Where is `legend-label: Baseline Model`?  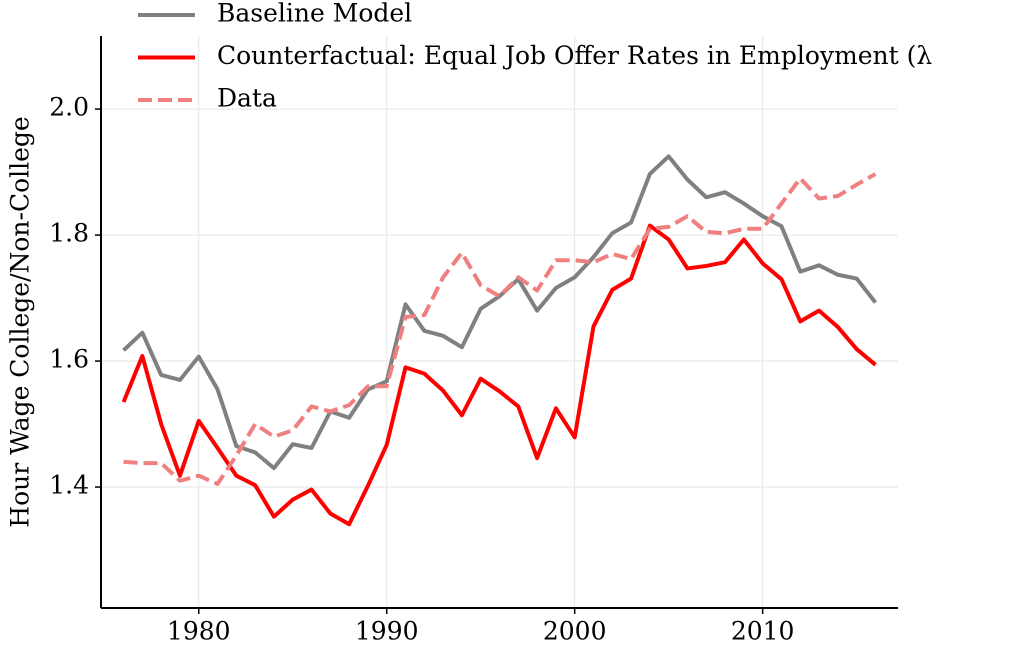
legend-label: Baseline Model is located at coordinates (314, 14).